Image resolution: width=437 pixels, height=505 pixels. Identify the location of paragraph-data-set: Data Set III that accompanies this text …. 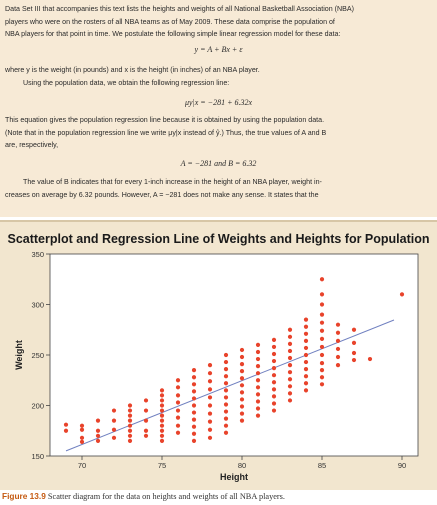
(221, 22).